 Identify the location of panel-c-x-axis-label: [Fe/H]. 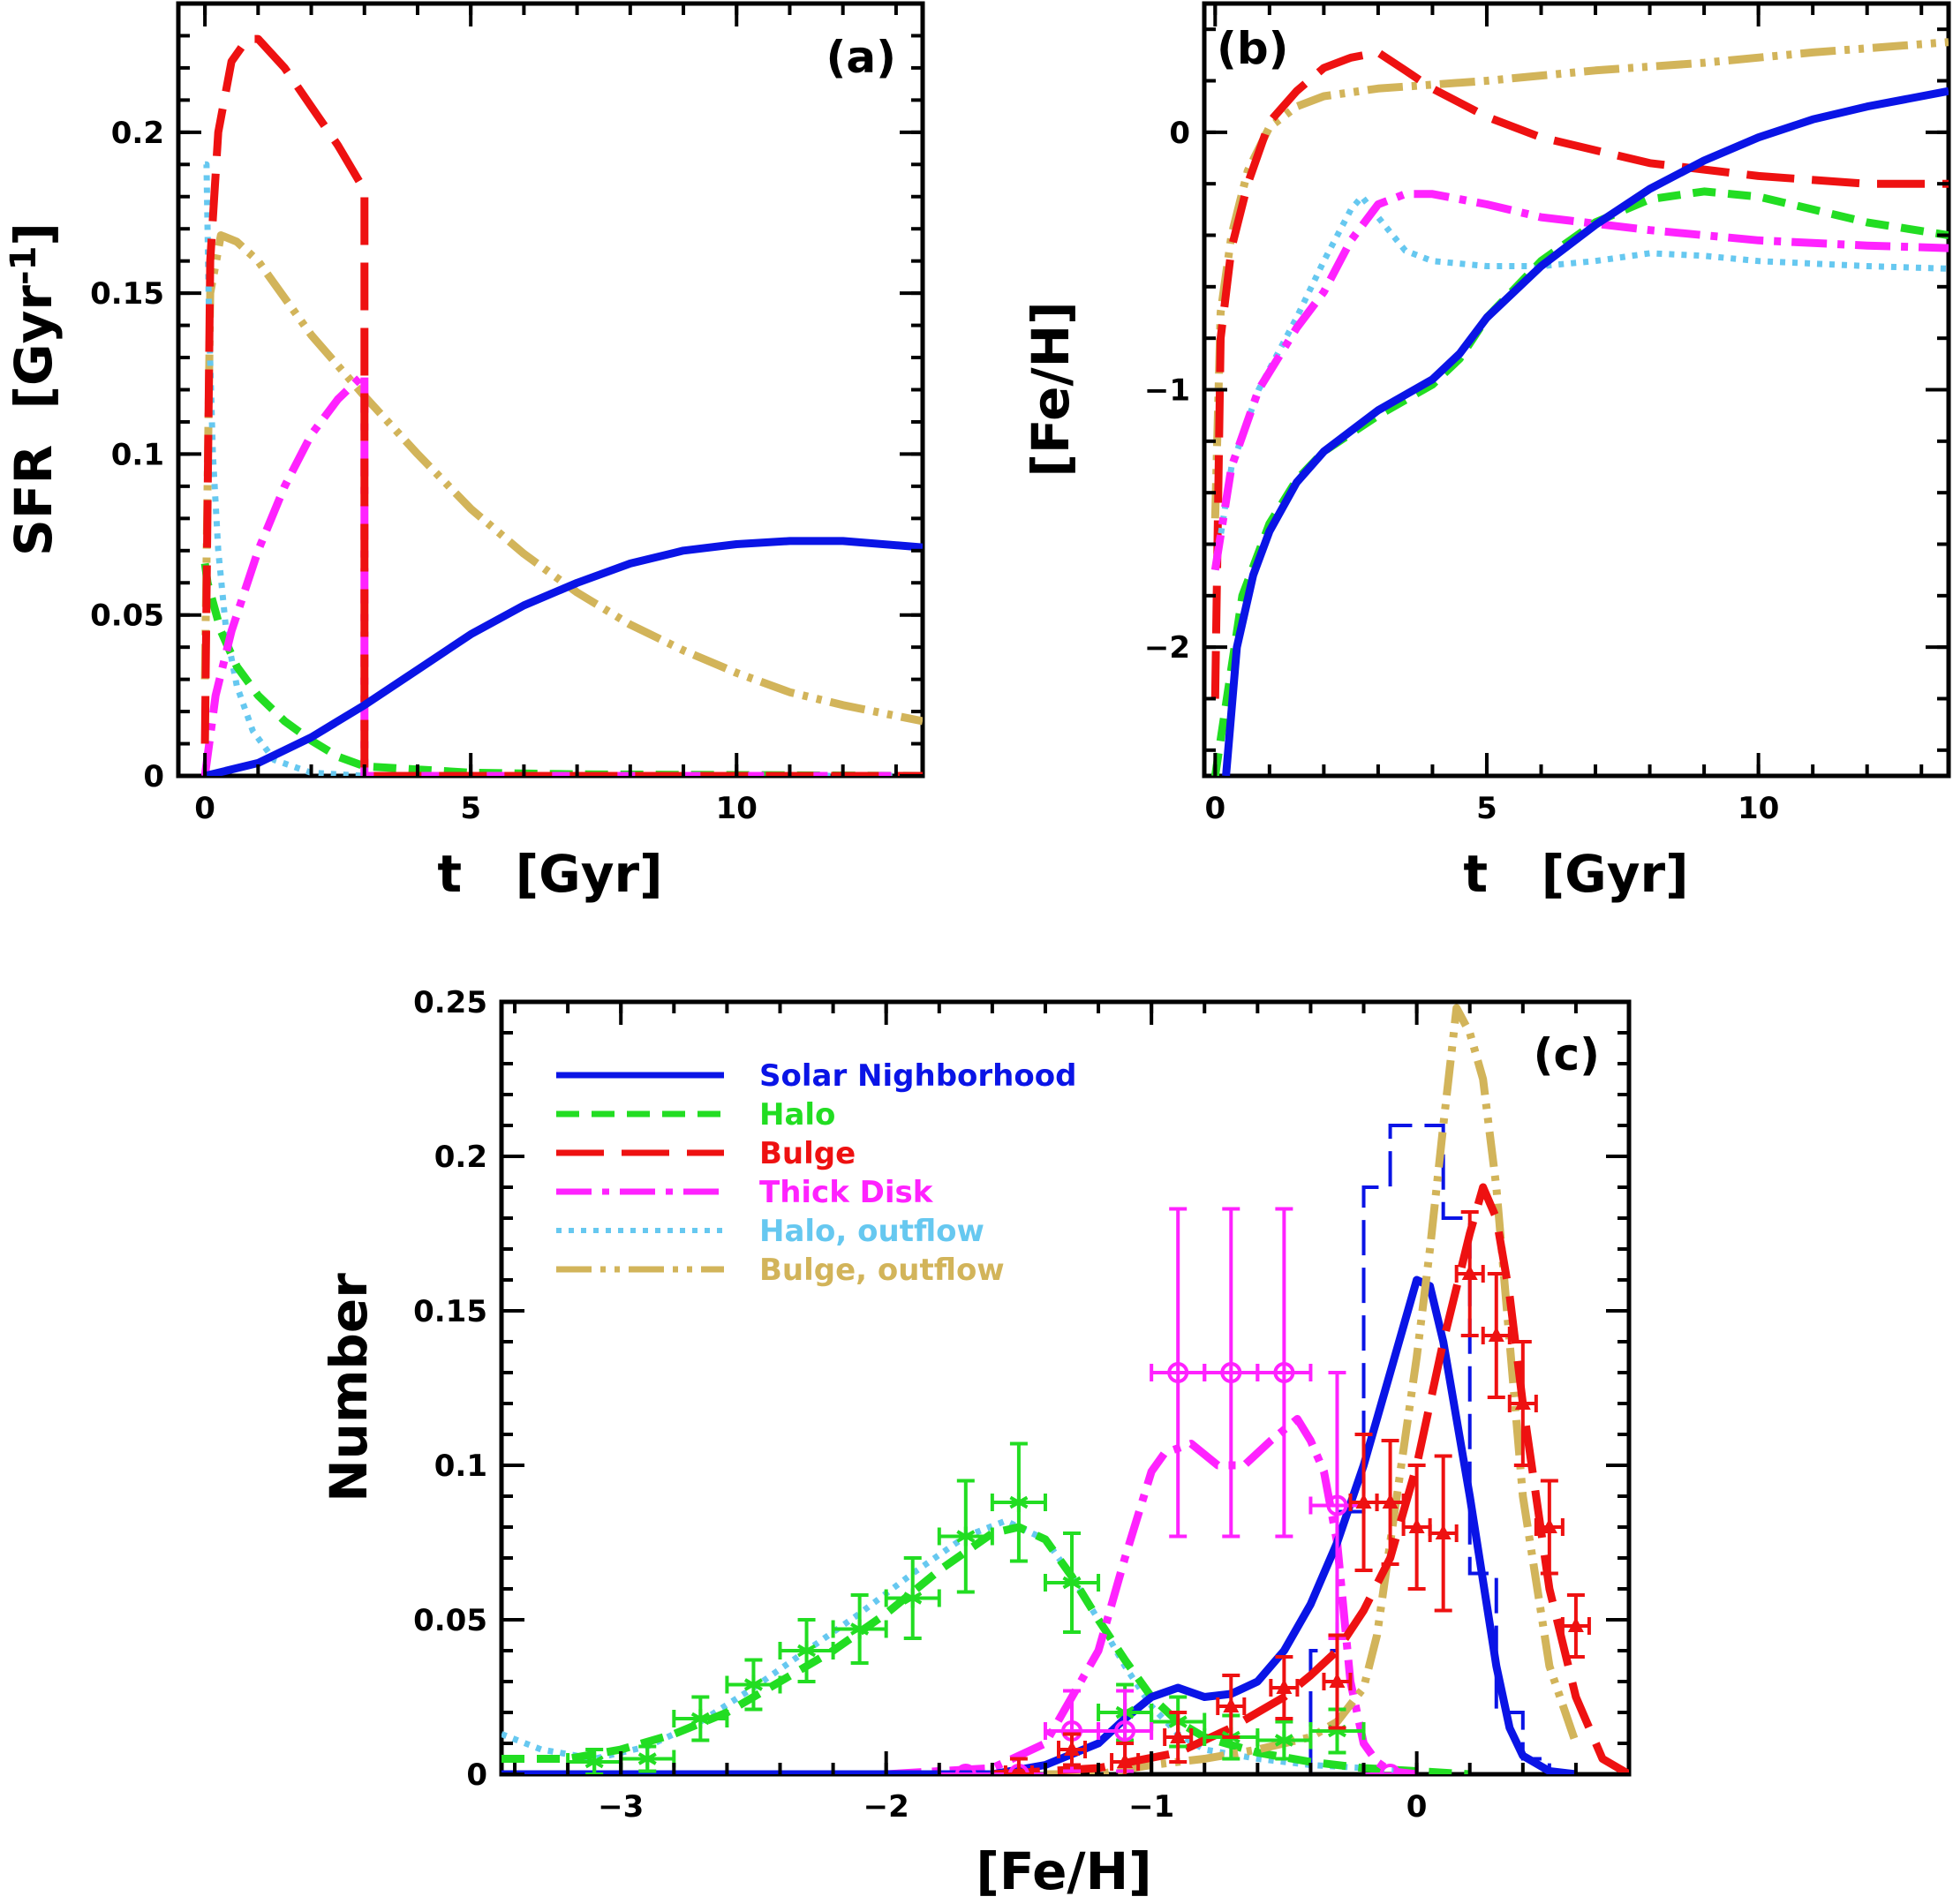
(1063, 1871).